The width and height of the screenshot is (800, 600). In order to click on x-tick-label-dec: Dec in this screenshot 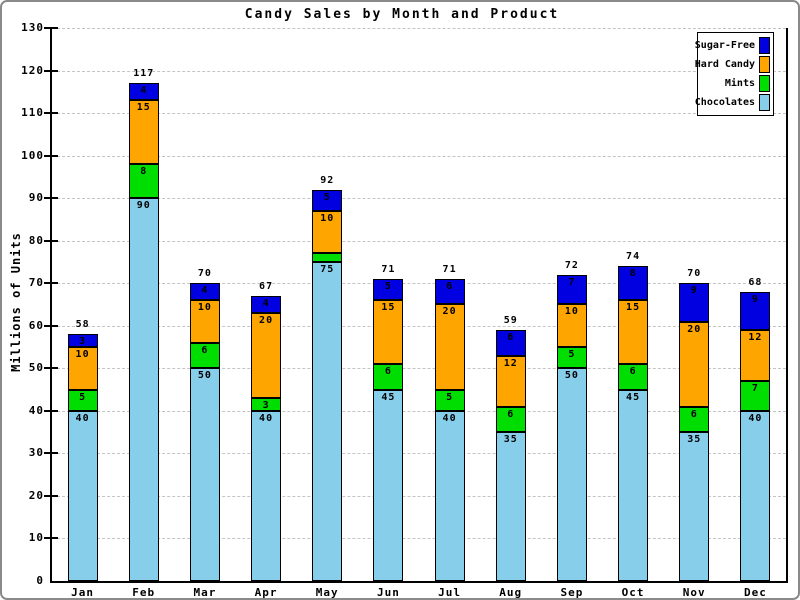, I will do `click(755, 592)`.